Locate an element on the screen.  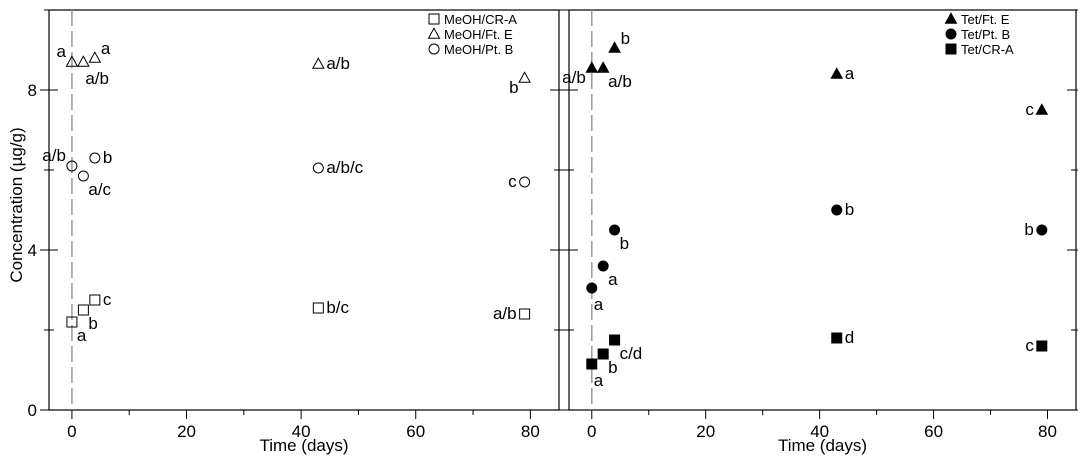
legend-label: Tet/Pt. B is located at coordinates (985, 34).